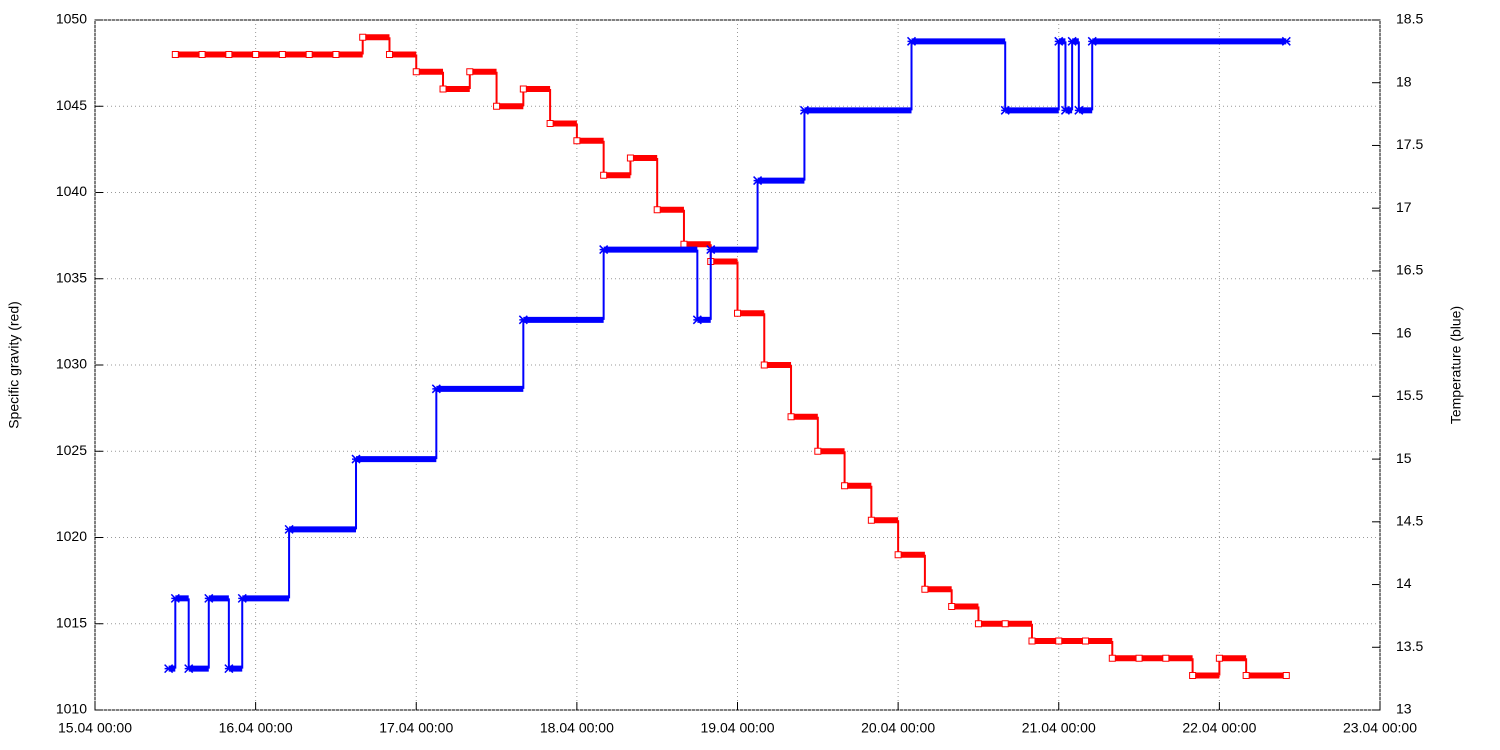 The image size is (1500, 750). Describe the element at coordinates (1404, 81) in the screenshot. I see `y2-tick-label: 18` at that location.